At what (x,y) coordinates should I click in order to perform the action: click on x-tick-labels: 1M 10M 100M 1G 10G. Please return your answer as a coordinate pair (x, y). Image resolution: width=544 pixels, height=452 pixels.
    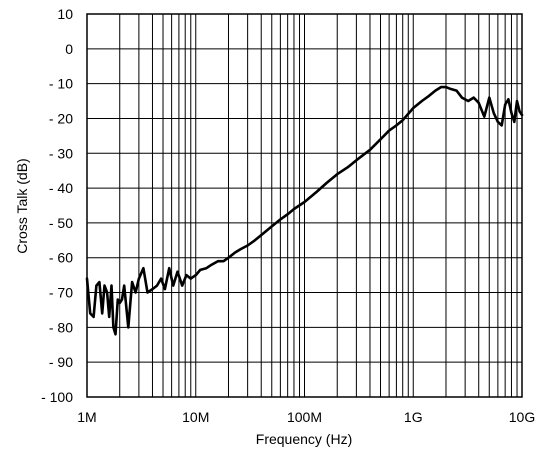
    Looking at the image, I should click on (306, 417).